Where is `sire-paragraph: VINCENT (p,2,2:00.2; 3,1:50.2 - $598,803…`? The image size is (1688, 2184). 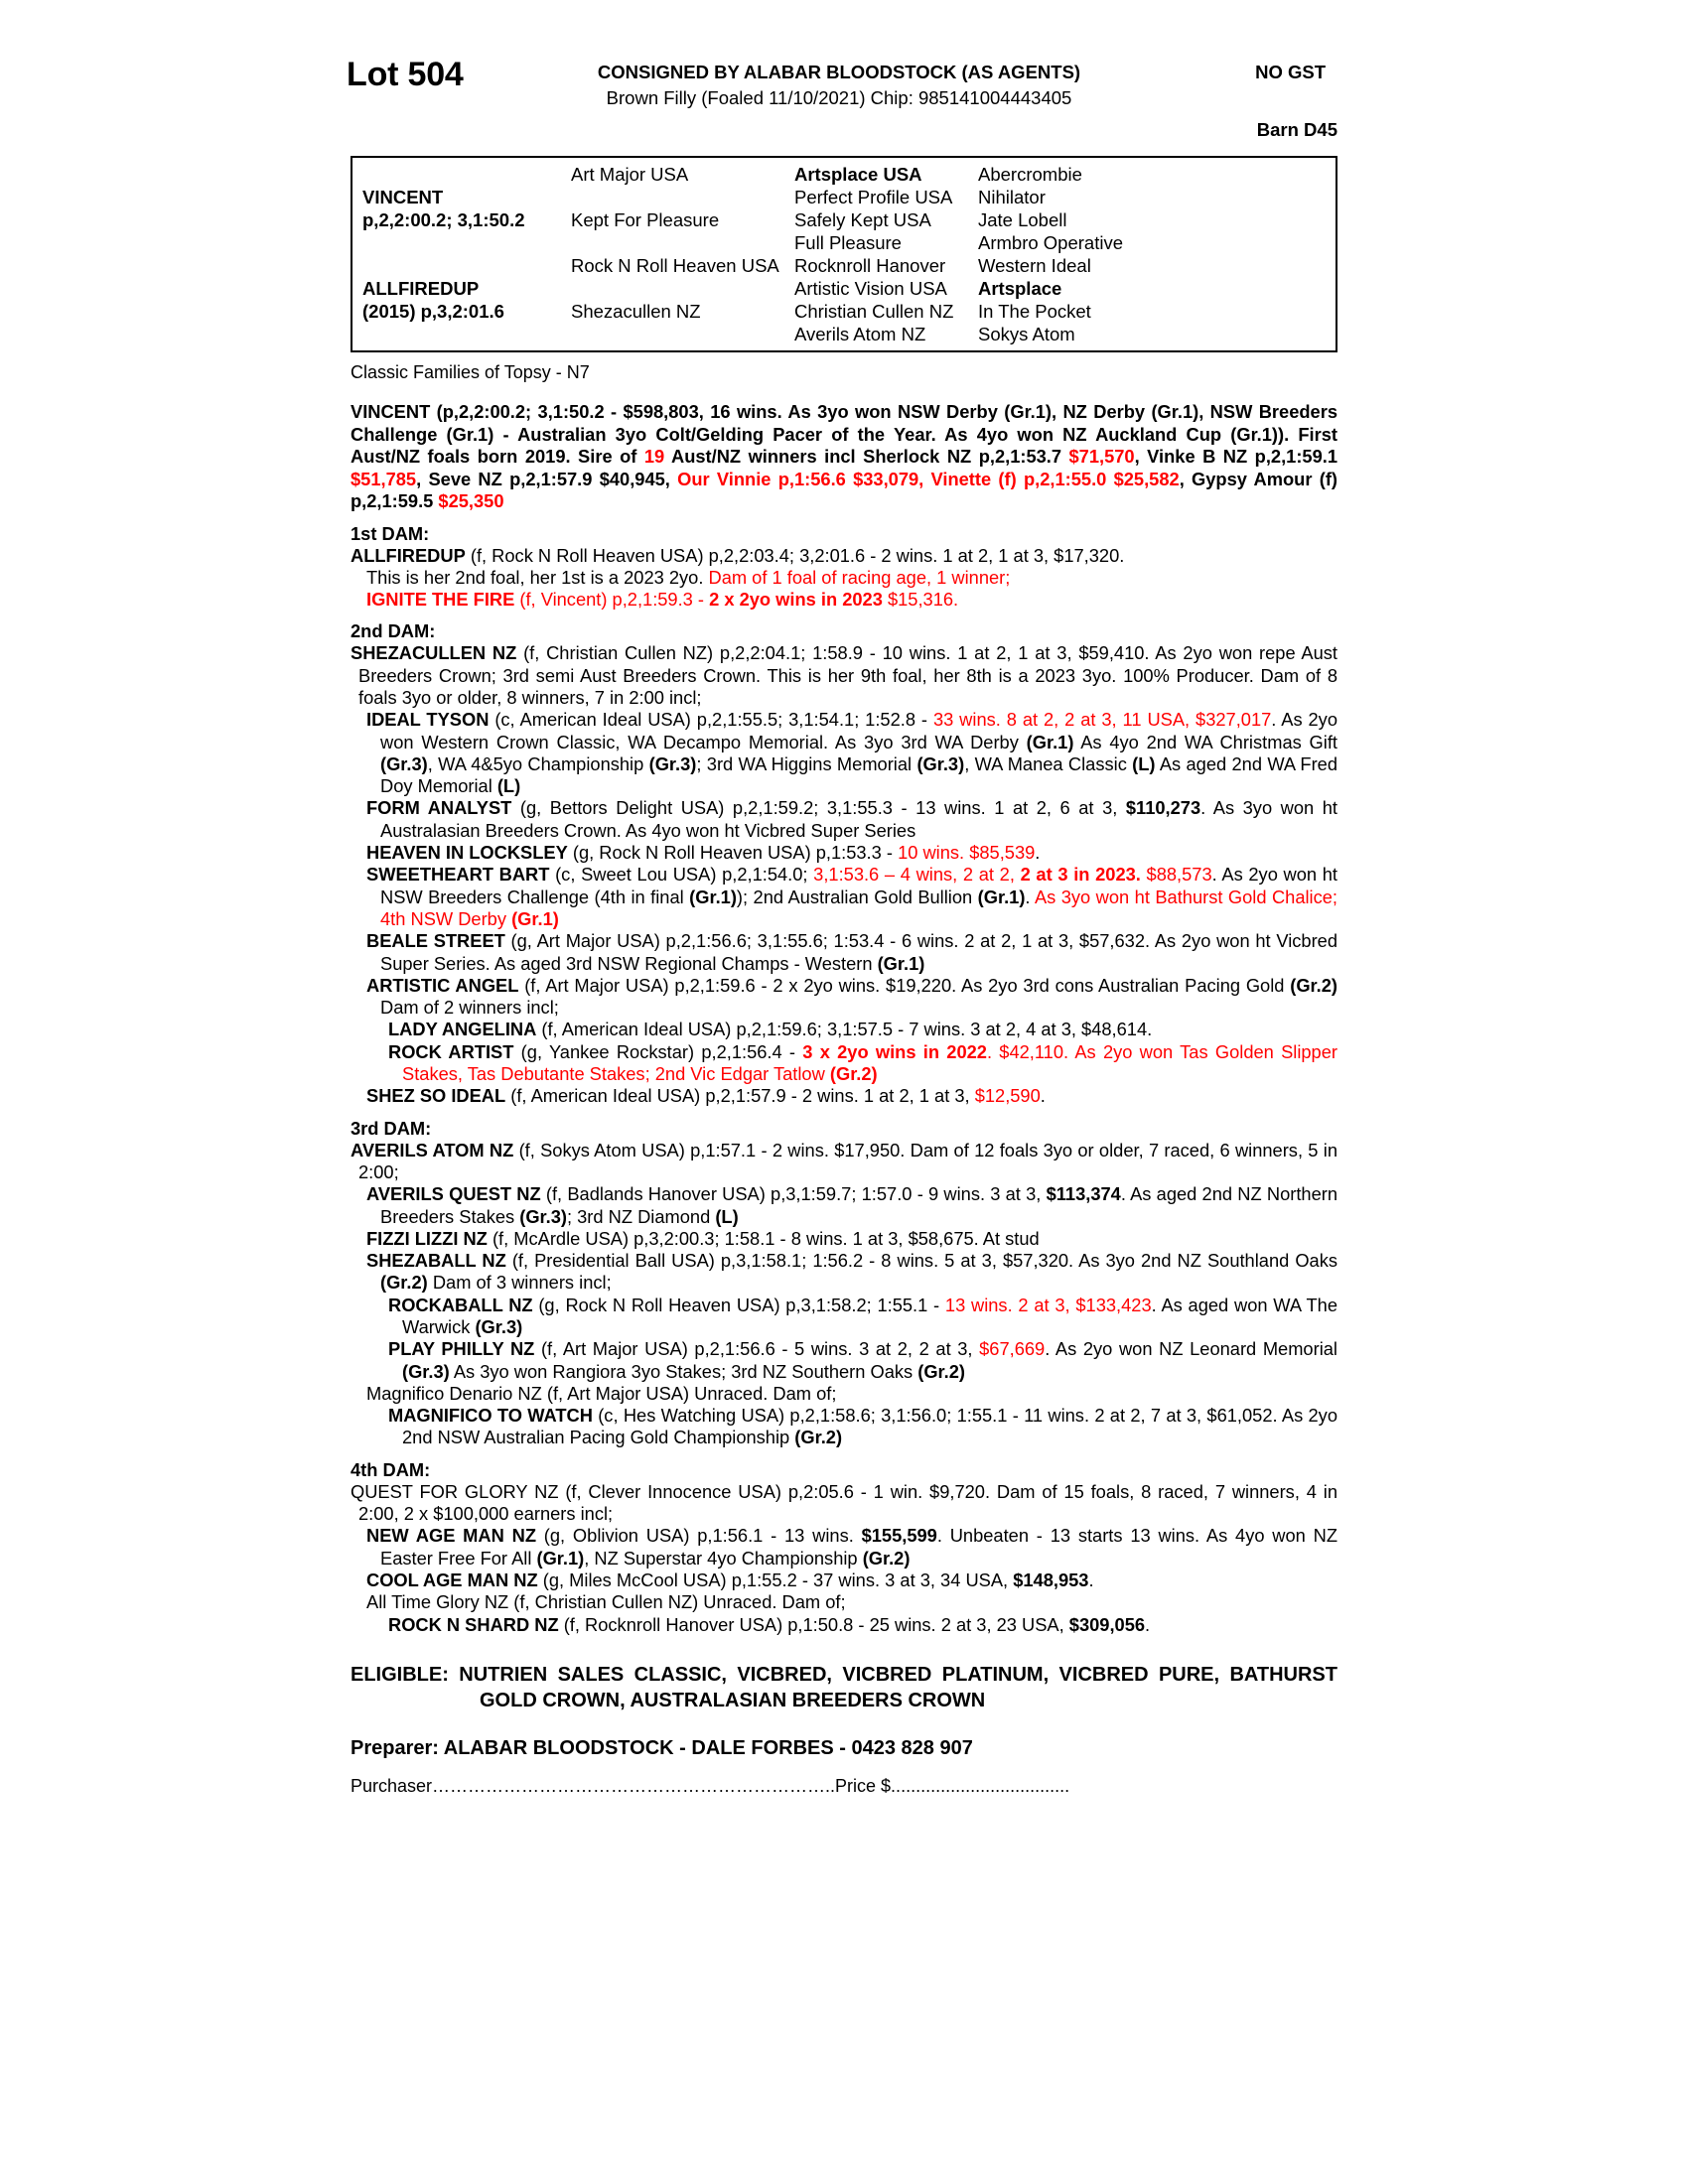
sire-paragraph: VINCENT (p,2,2:00.2; 3,1:50.2 - $598,803… is located at coordinates (844, 457).